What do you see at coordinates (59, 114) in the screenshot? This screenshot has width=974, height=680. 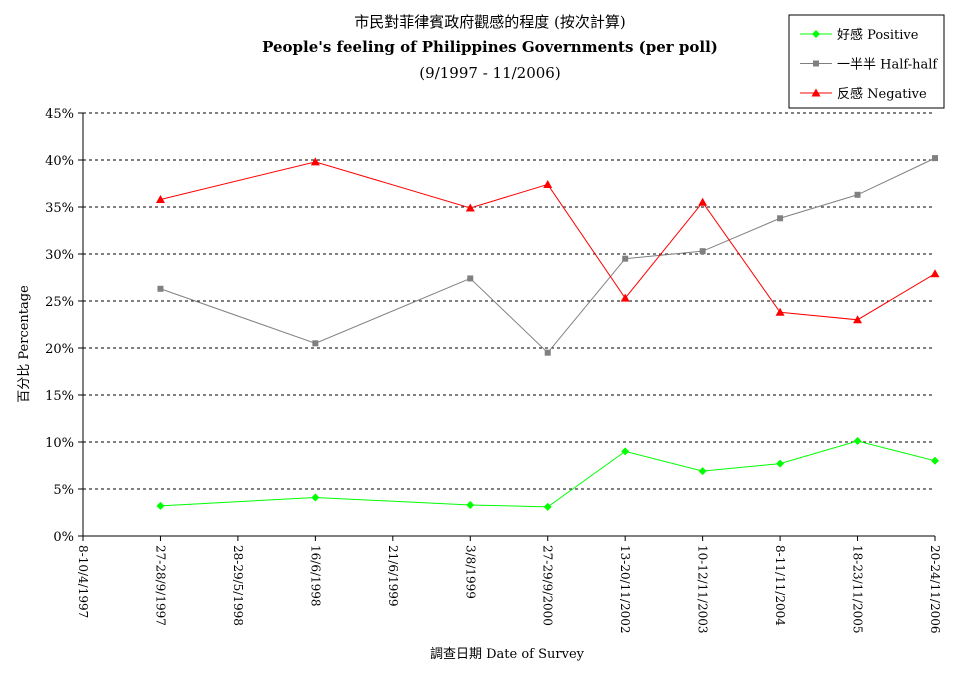 I see `y-tick-label: 45%` at bounding box center [59, 114].